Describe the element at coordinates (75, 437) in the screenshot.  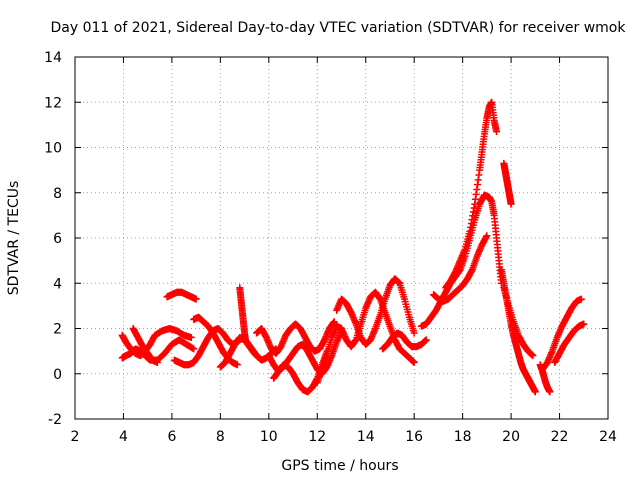
I see `x-tick-label: 2` at that location.